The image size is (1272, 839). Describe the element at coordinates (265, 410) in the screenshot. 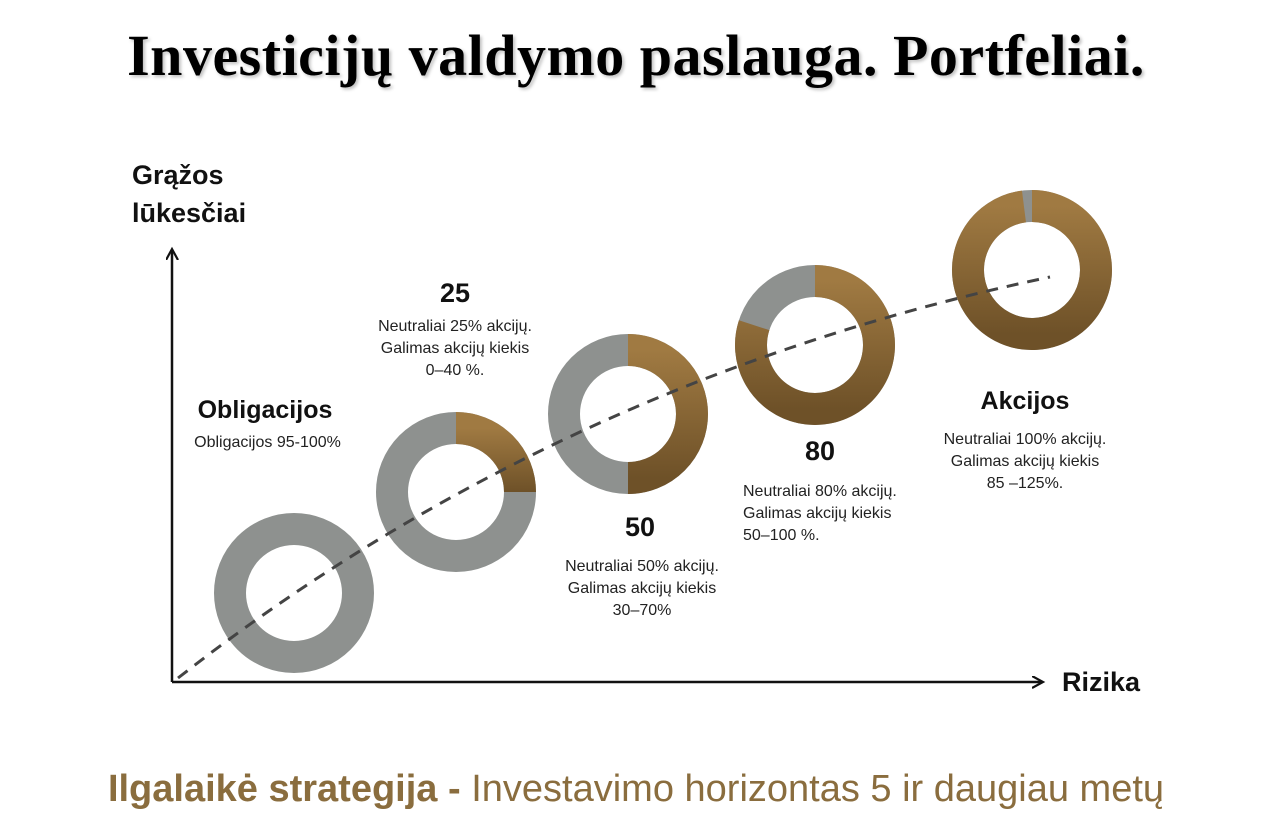

I see `portfolio-bonds-title: Obligacijos` at that location.